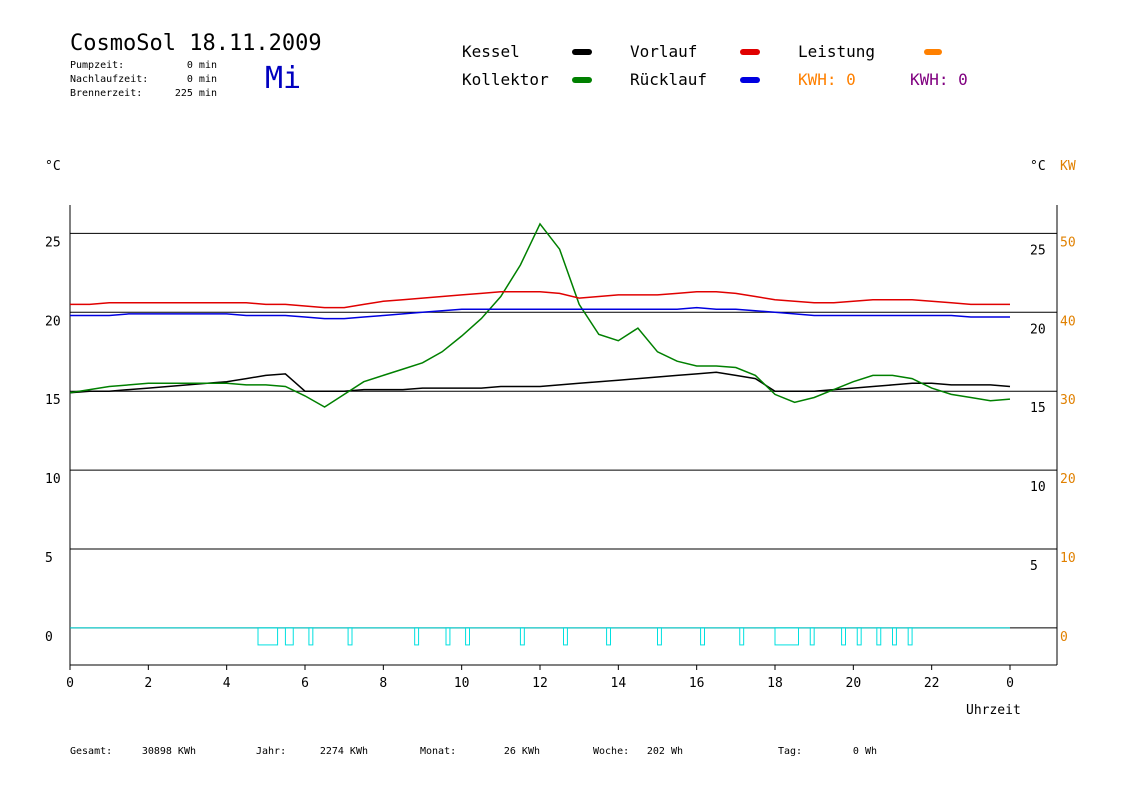 The width and height of the screenshot is (1148, 812). I want to click on stat-label: Brennerzeit:, so click(106, 93).